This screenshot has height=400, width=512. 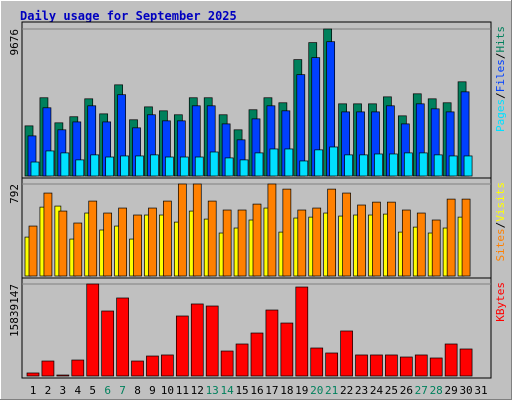 I want to click on x-tick-label: 19, so click(x=301, y=390).